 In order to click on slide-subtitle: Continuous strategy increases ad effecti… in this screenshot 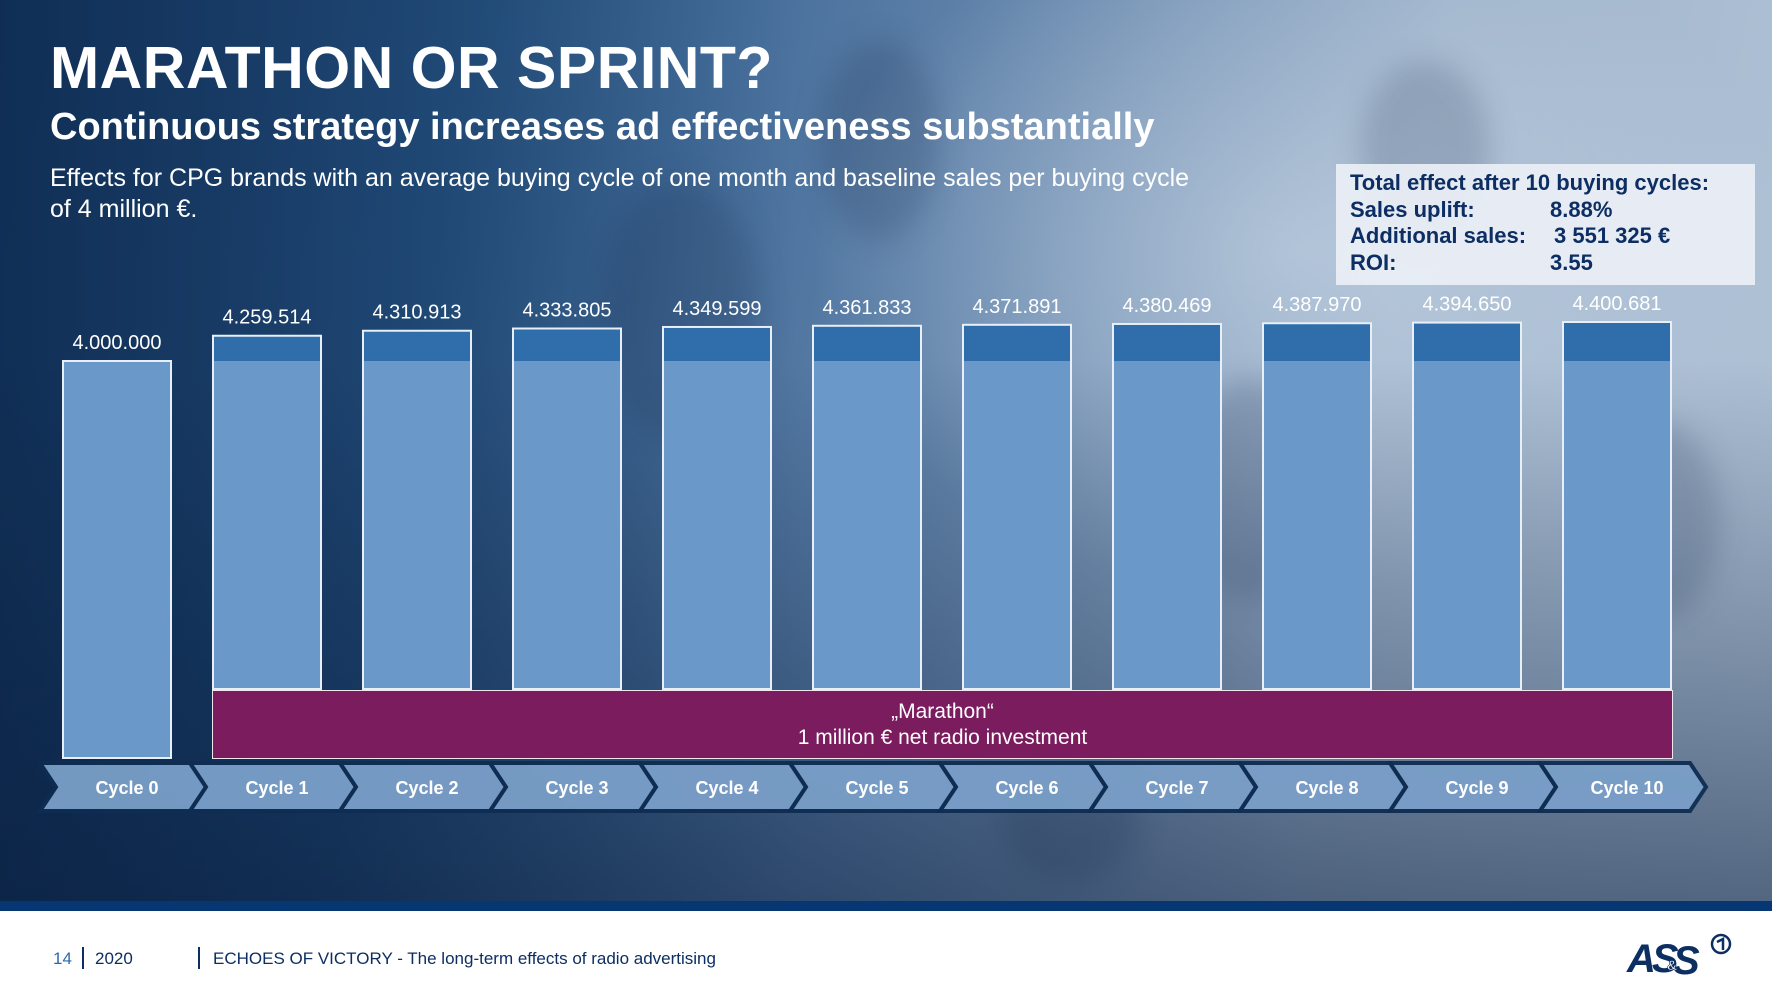, I will do `click(602, 127)`.